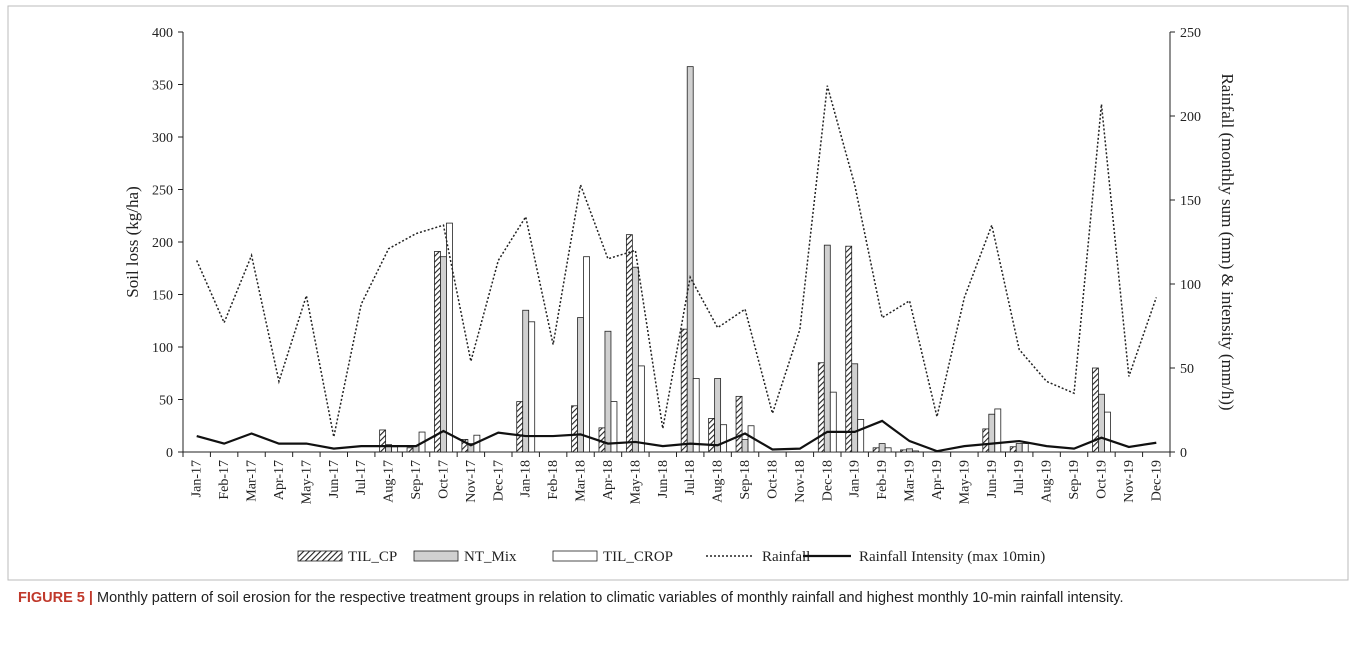 The image size is (1356, 650). I want to click on y2-tick-label: 150, so click(1190, 201).